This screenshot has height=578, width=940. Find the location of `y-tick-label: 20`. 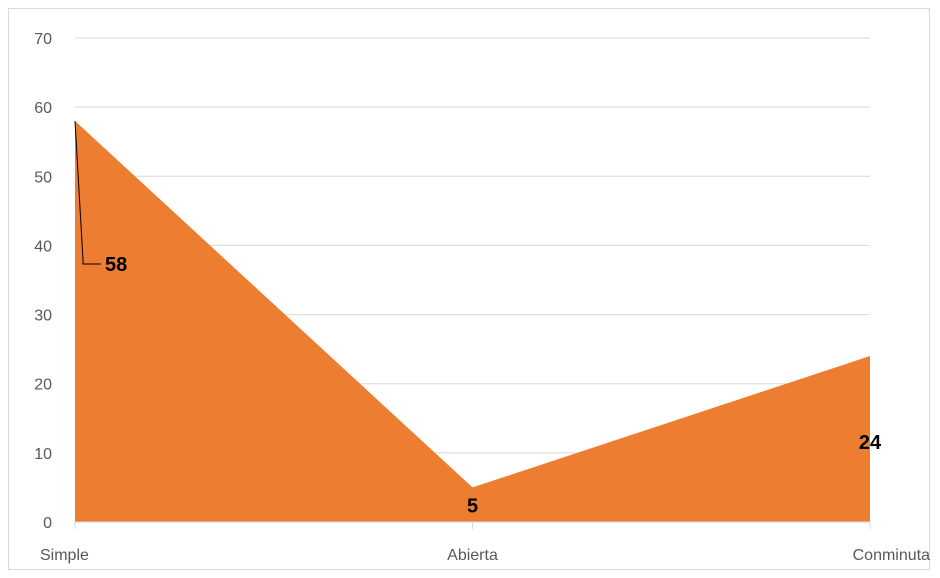

y-tick-label: 20 is located at coordinates (43, 385).